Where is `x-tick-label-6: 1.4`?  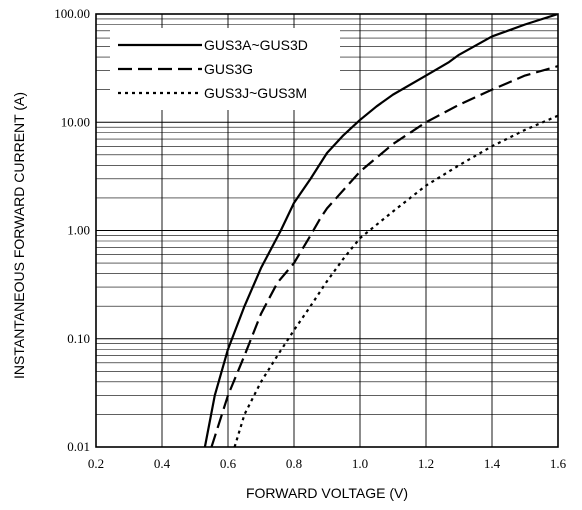 x-tick-label-6: 1.4 is located at coordinates (492, 463).